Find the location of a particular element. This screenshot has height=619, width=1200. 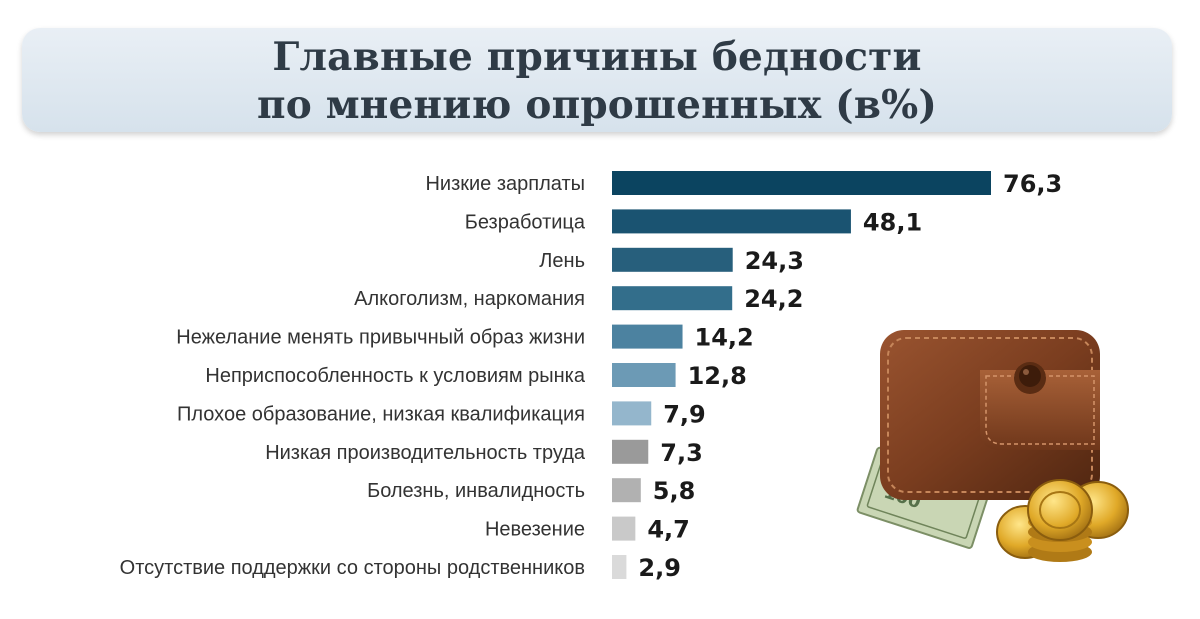

category-label: Неприспособленность к условиям рынка is located at coordinates (395, 376).